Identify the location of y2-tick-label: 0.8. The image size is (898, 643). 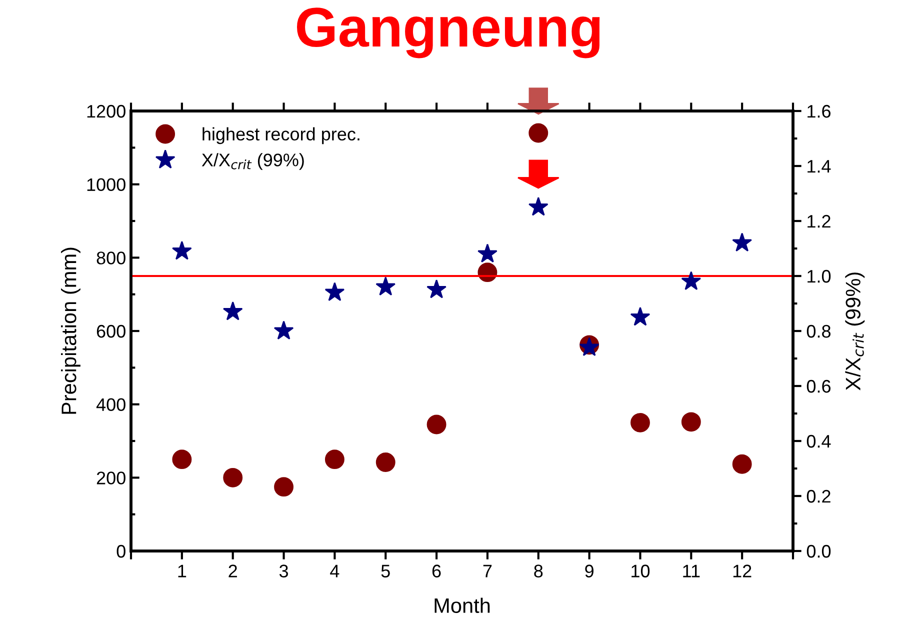
(818, 331).